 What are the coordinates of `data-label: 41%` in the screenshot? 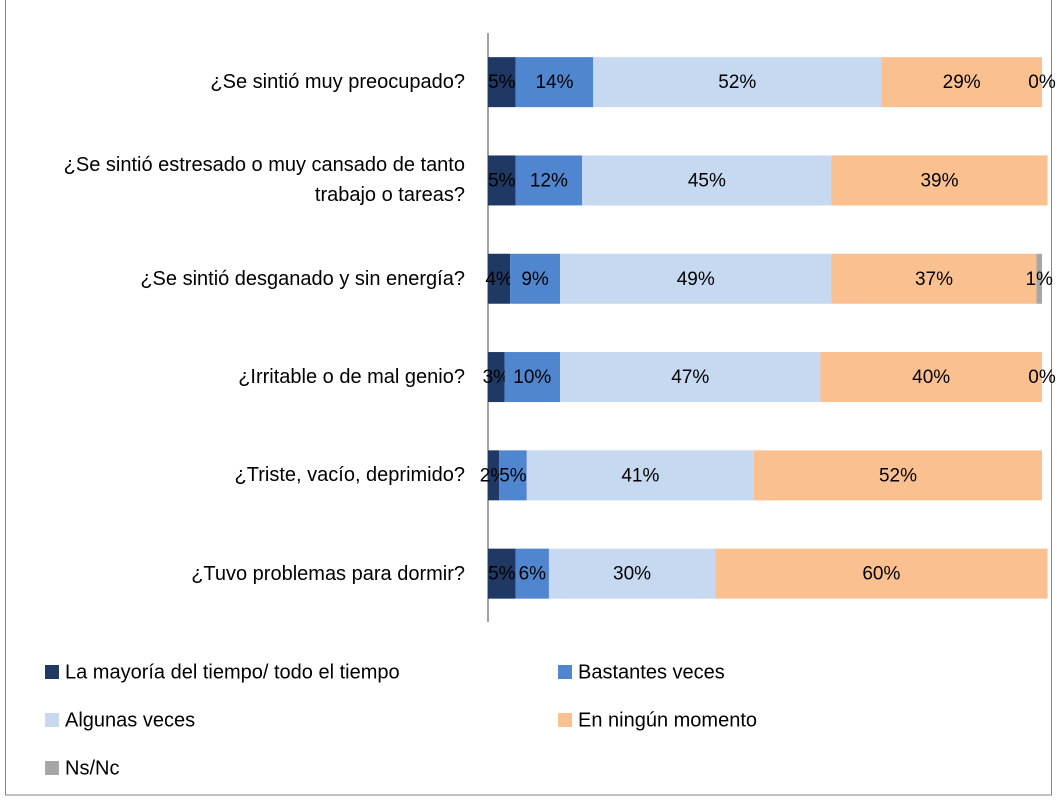 It's located at (640, 475).